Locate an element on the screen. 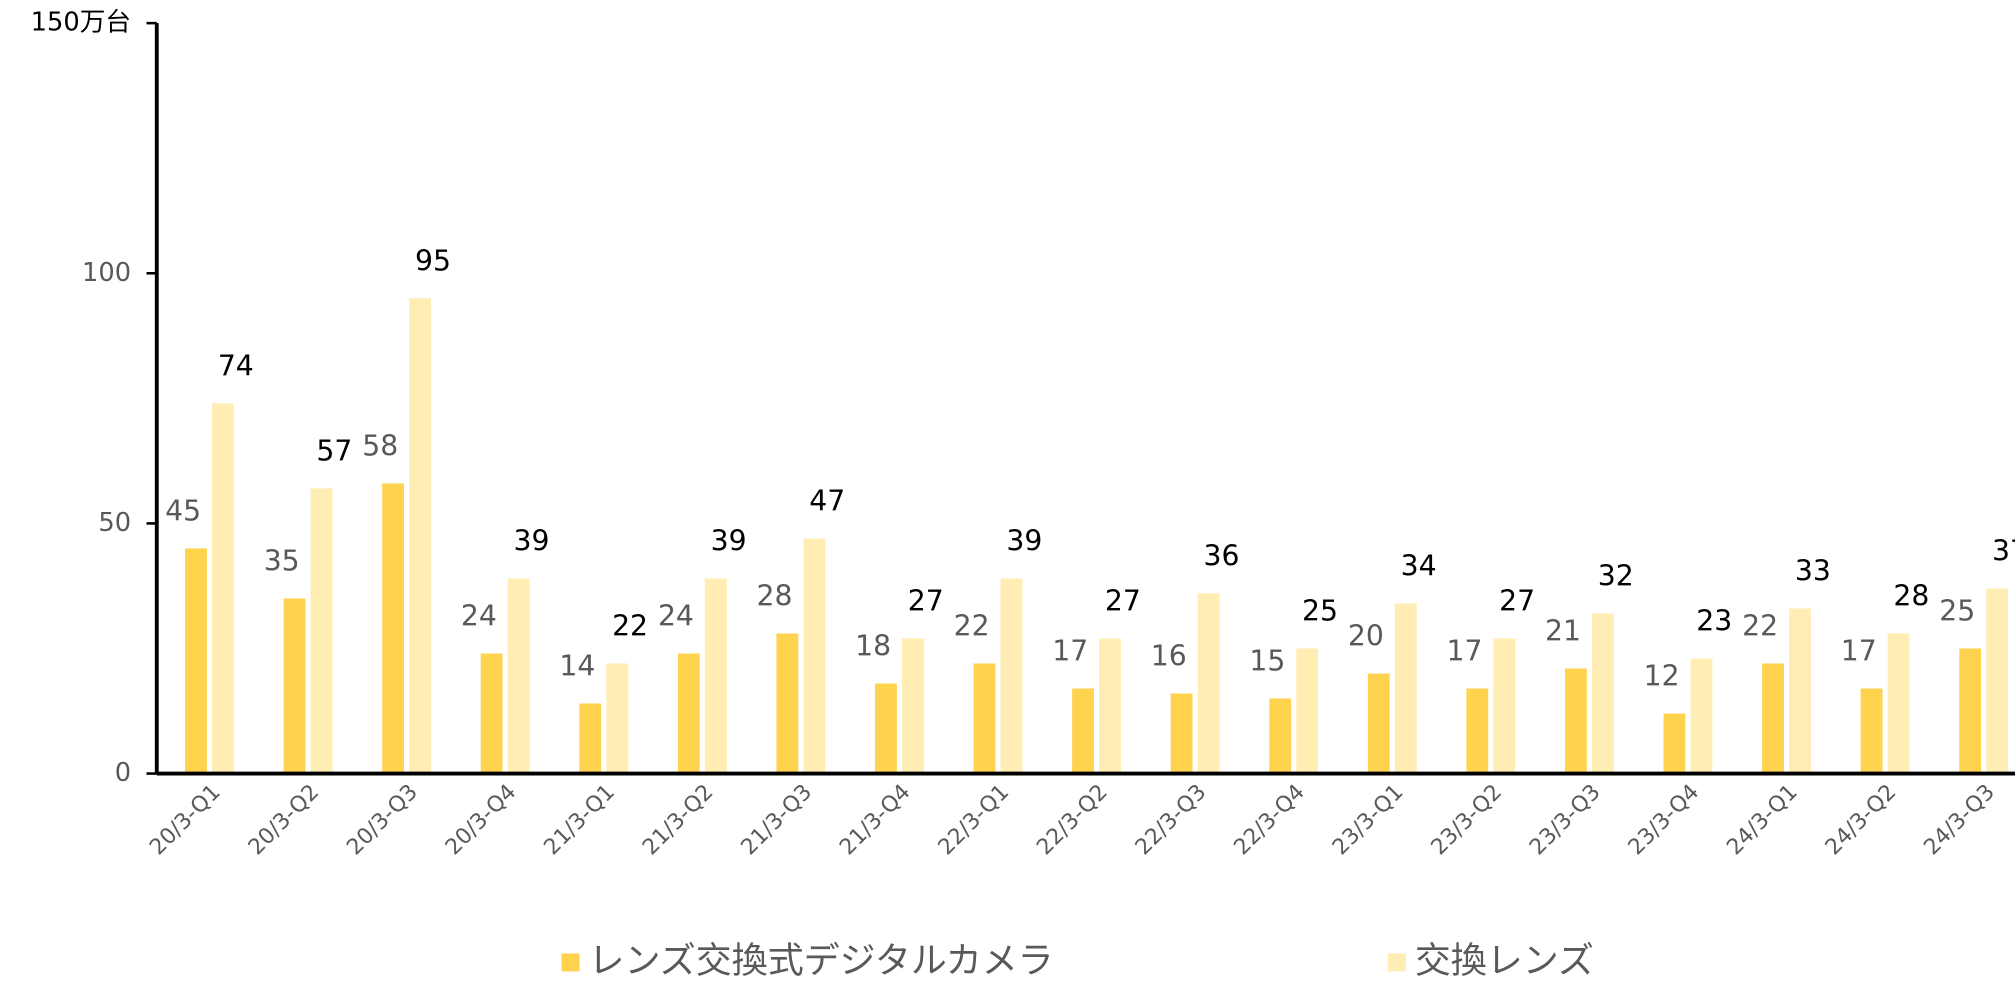  data-label: 23 is located at coordinates (1714, 621).